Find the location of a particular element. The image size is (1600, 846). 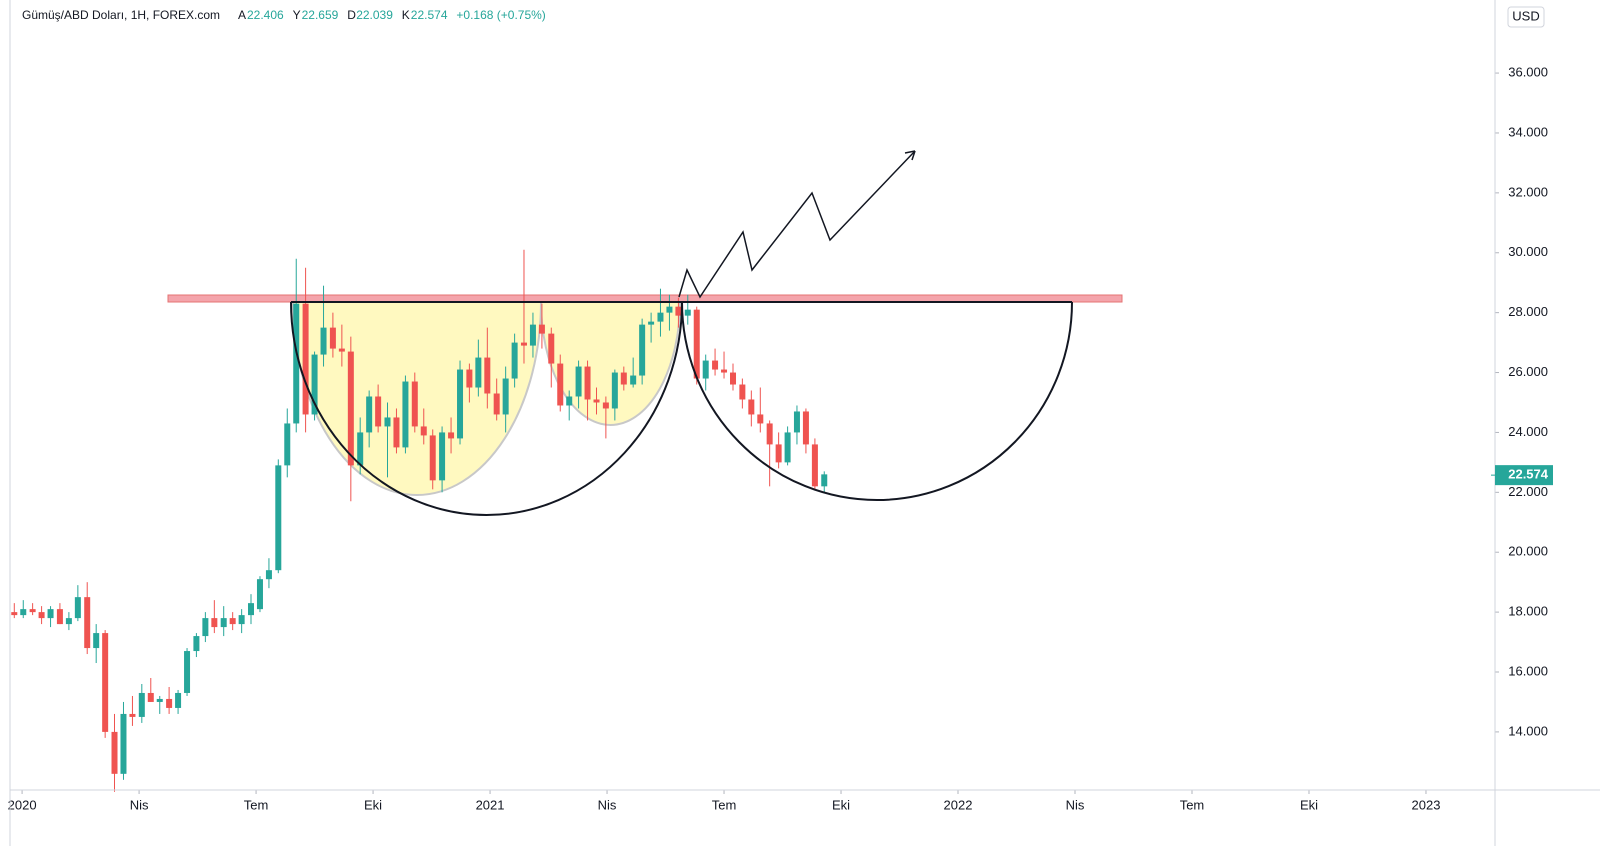

resistance-band is located at coordinates (645, 298).